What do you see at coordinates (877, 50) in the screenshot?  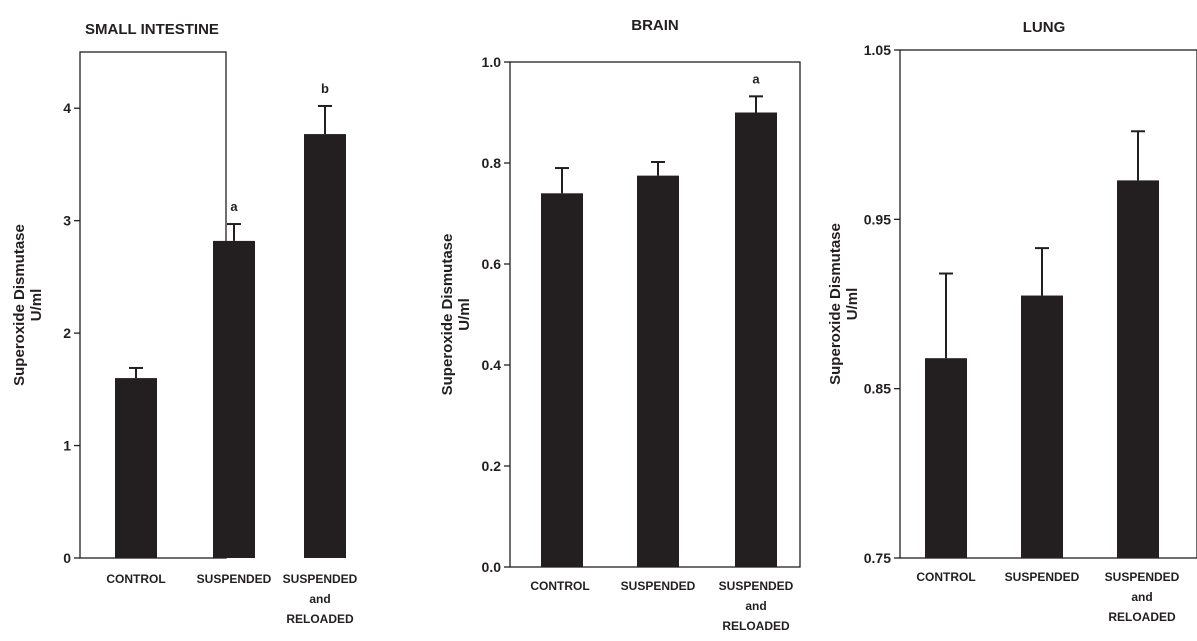 I see `y-tick-label: 1.05` at bounding box center [877, 50].